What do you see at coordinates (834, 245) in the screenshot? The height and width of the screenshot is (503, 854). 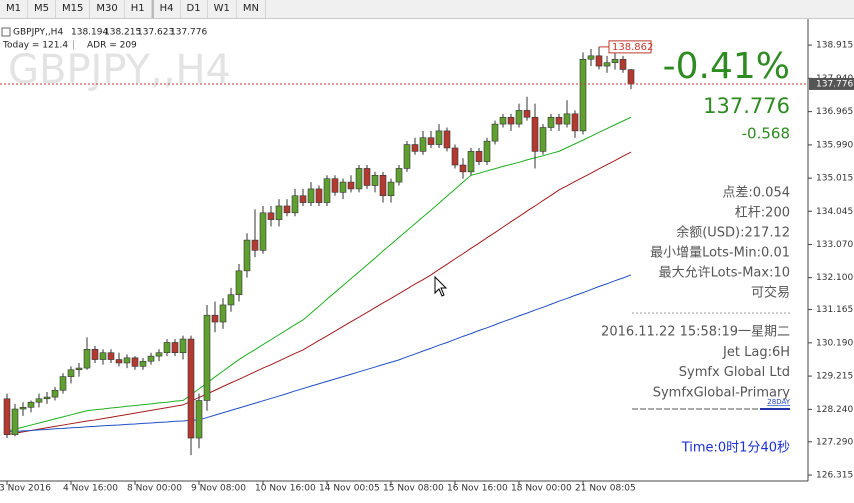 I see `y-tick-label: 133.070` at bounding box center [834, 245].